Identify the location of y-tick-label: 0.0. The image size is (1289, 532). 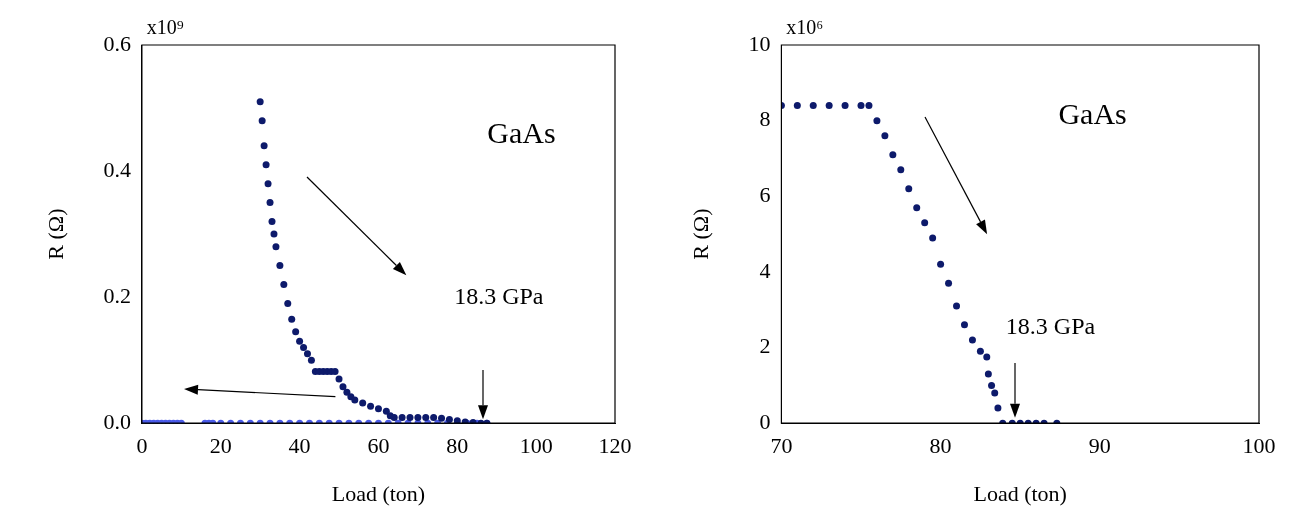
(117, 421).